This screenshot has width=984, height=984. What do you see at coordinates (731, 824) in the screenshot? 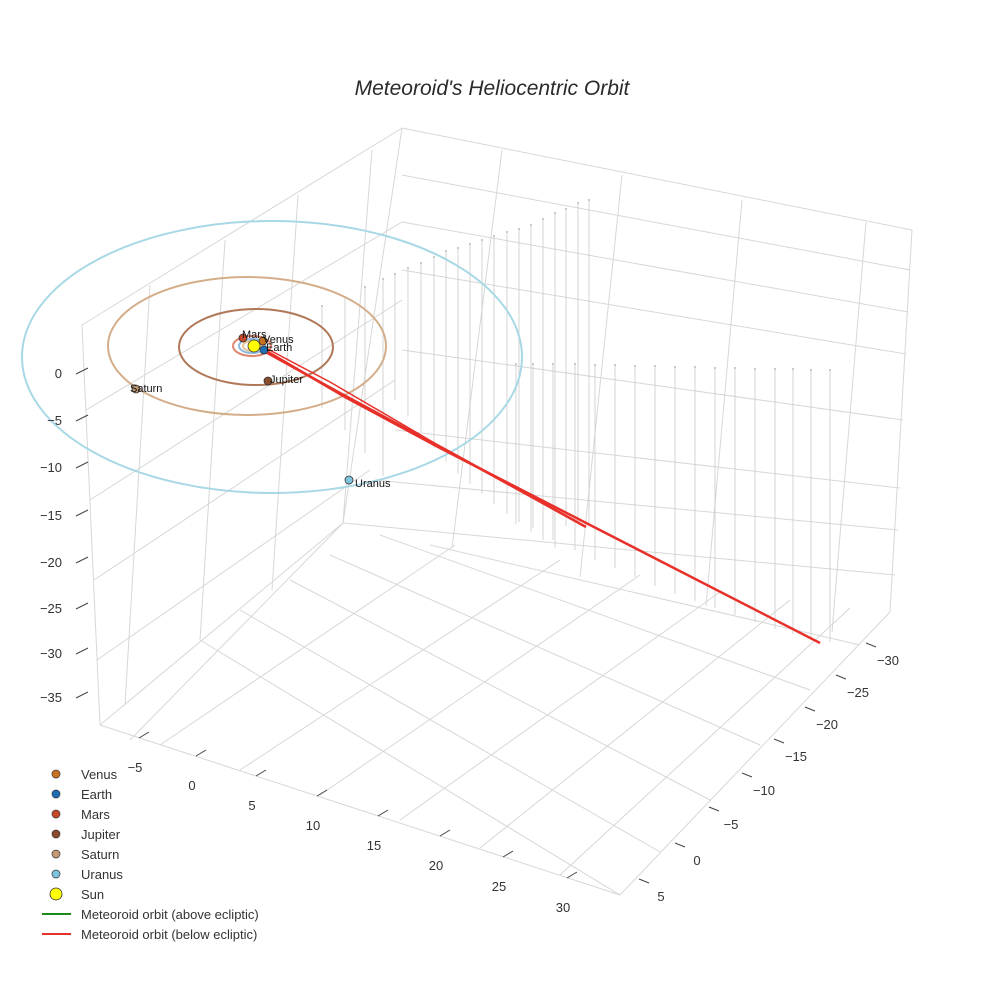
I see `y-tick-label: −5` at bounding box center [731, 824].